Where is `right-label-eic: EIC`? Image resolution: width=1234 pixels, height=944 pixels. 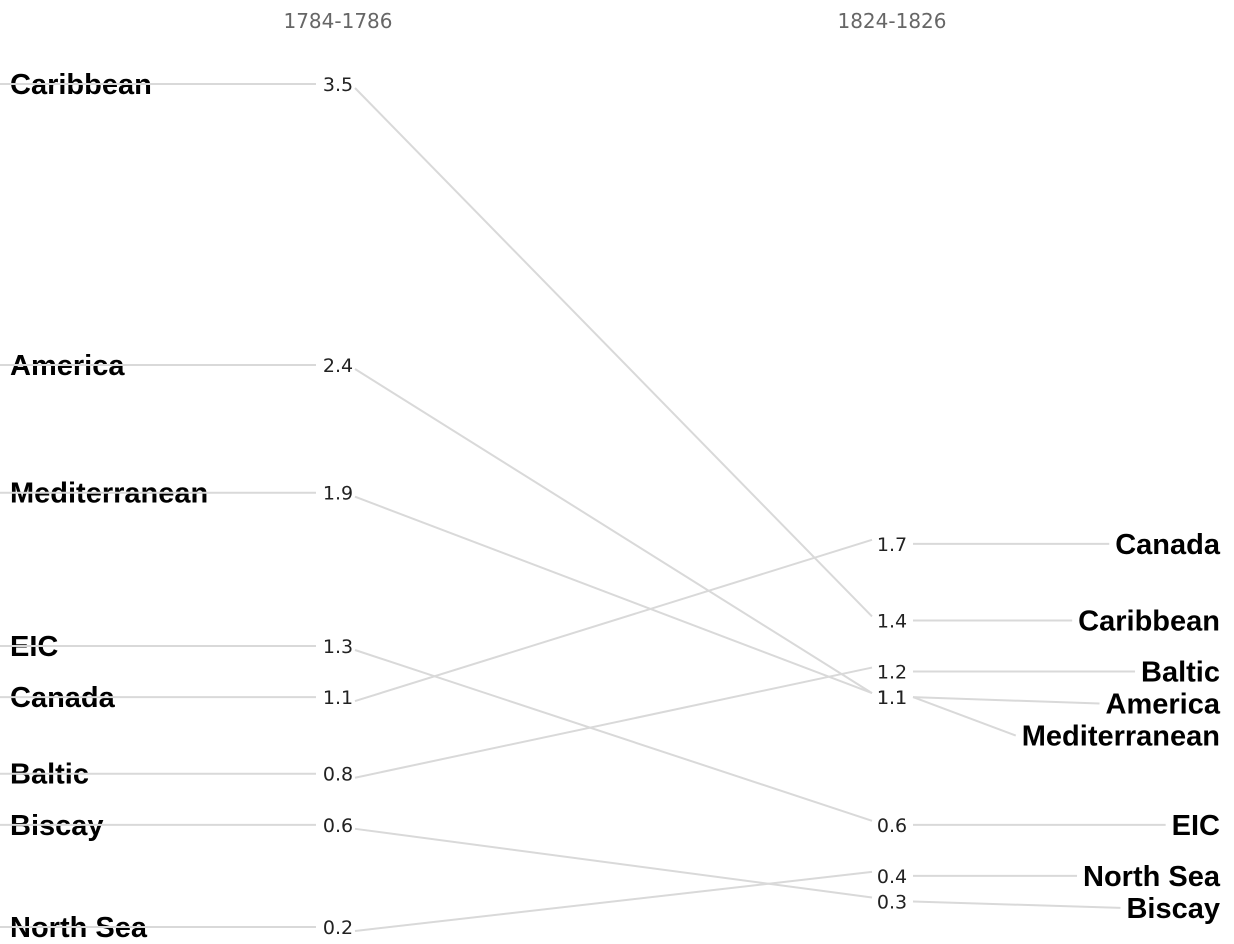 right-label-eic: EIC is located at coordinates (1196, 826).